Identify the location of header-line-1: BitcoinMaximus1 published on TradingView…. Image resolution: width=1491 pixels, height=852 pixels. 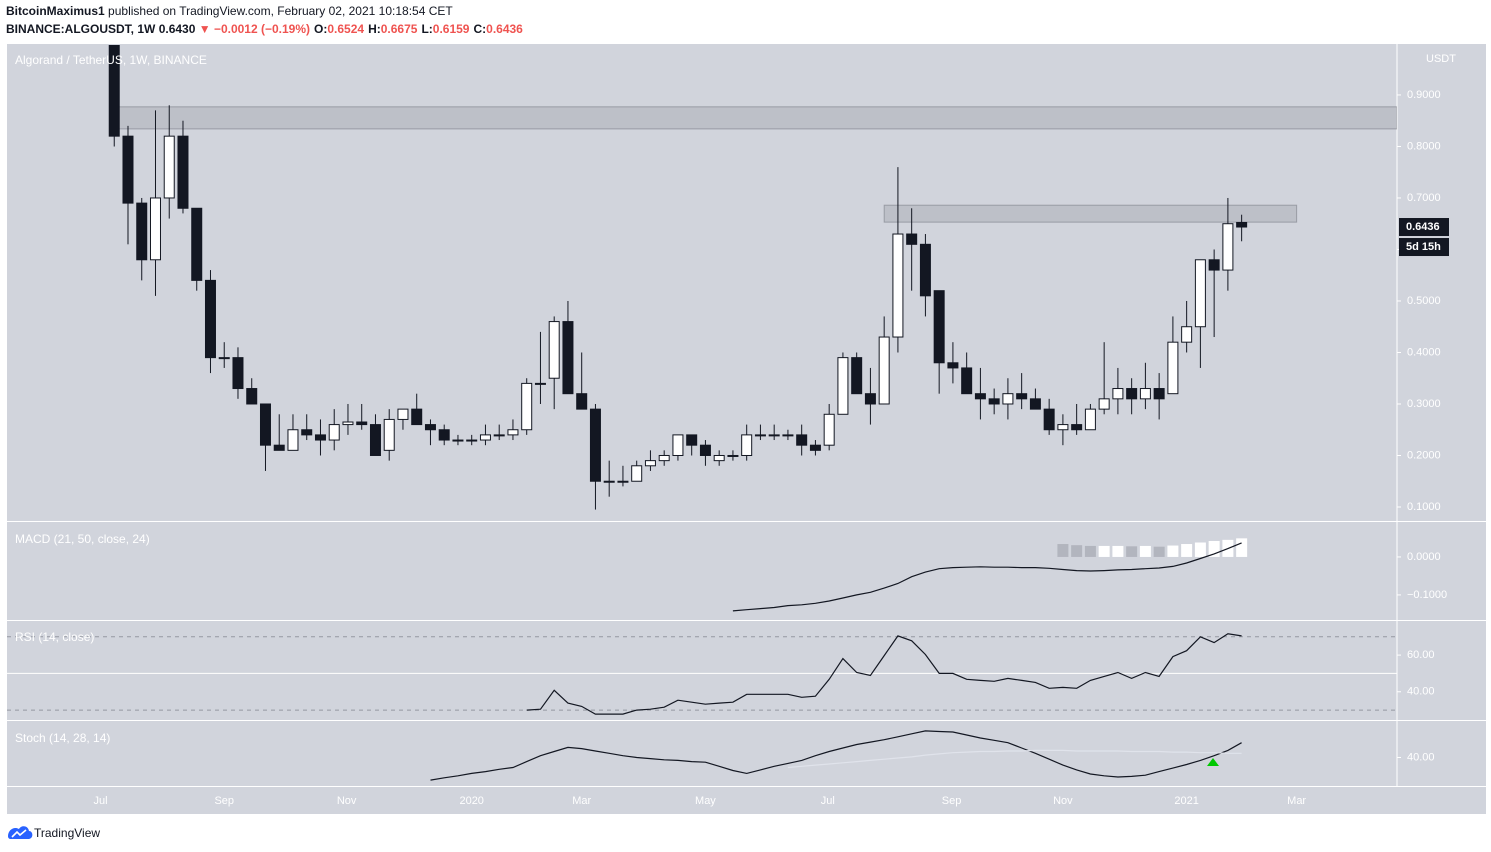
(229, 11).